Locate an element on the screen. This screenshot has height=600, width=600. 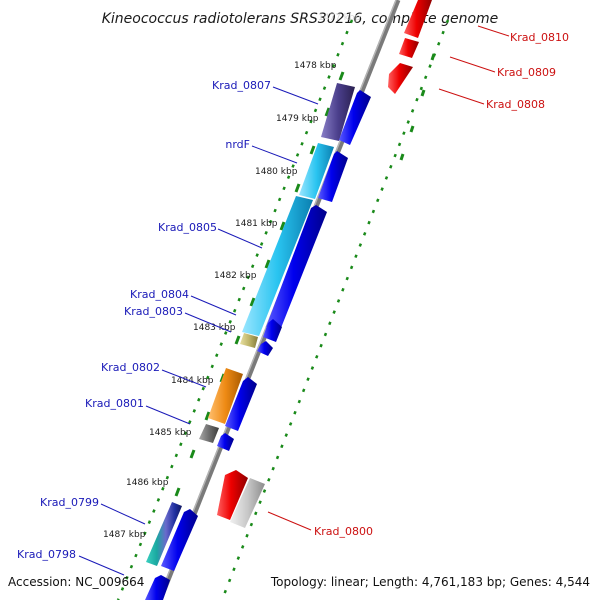
gene-label-krad-0808: Krad_0808 is located at coordinates (515, 104).